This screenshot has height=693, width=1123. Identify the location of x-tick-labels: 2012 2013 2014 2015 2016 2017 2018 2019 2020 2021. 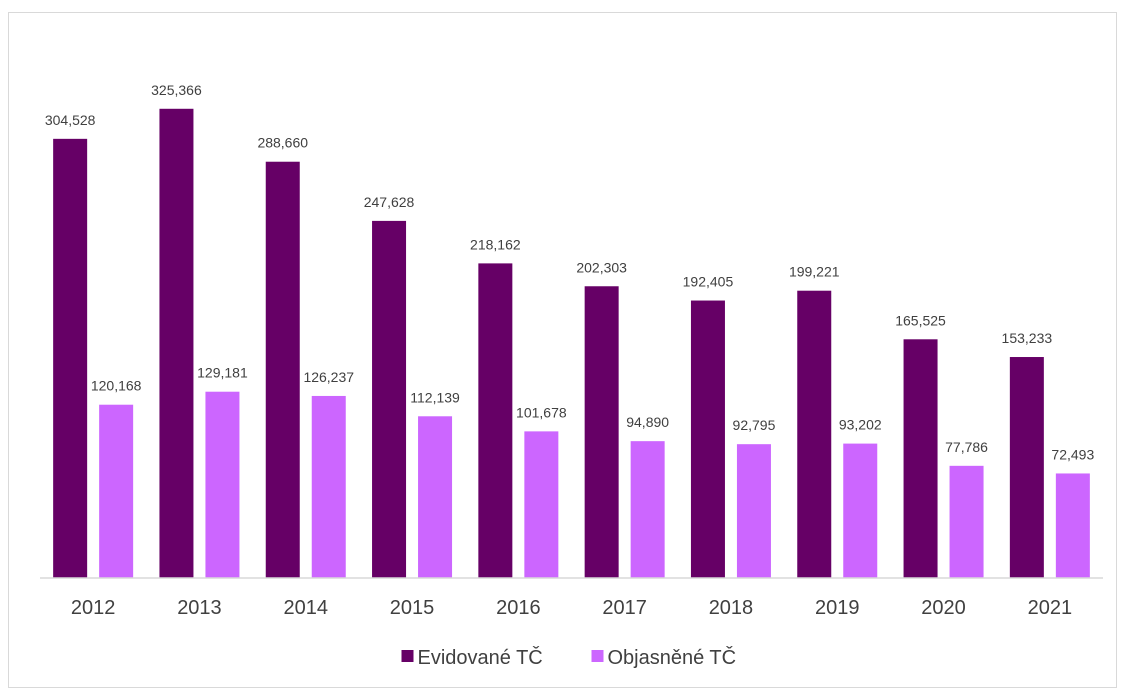
(571, 608).